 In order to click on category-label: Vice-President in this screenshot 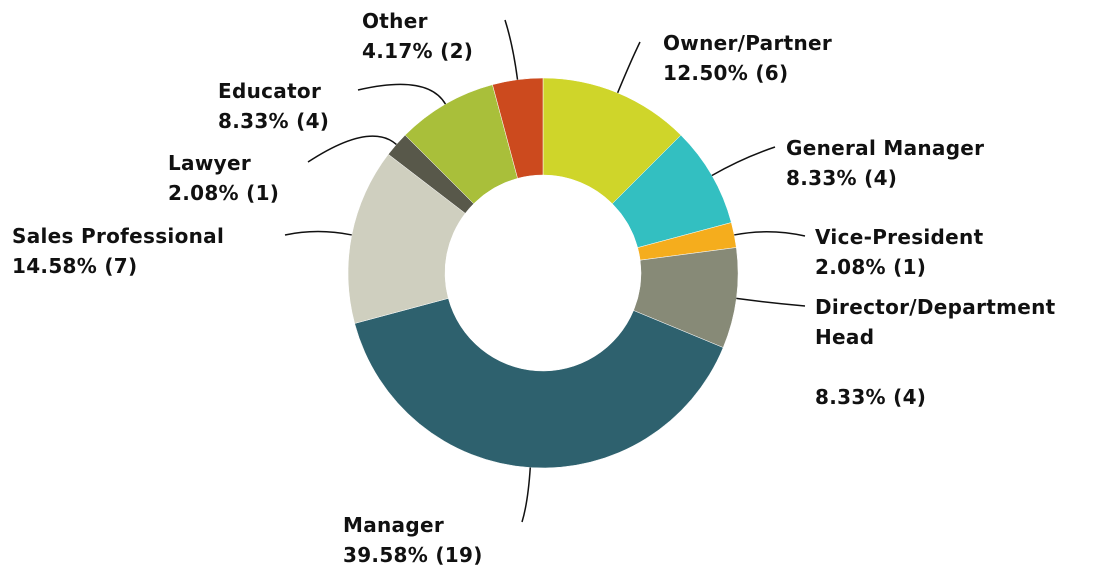, I will do `click(899, 237)`.